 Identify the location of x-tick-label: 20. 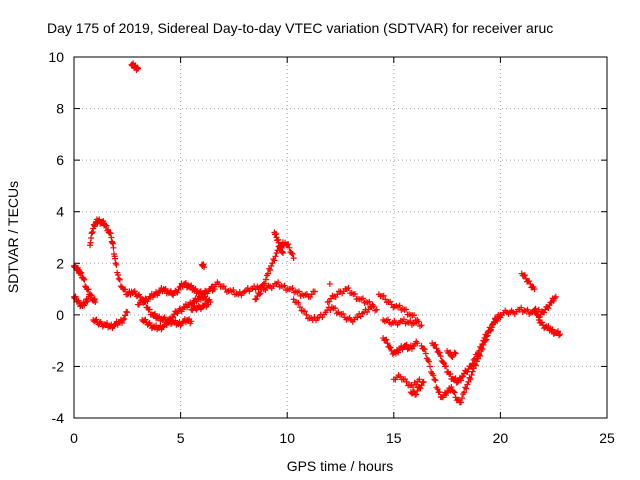
(501, 438).